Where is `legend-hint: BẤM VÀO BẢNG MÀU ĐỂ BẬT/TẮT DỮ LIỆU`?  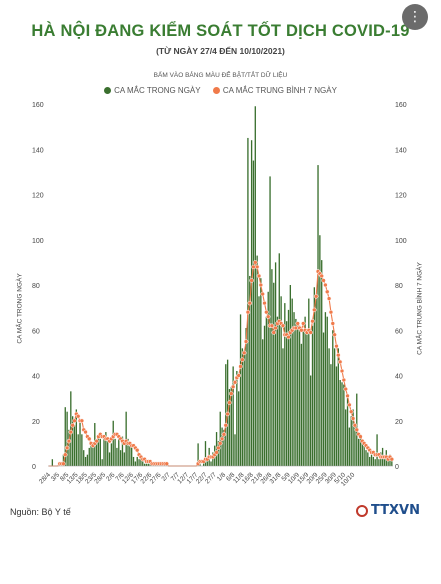 legend-hint: BẤM VÀO BẢNG MÀU ĐỂ BẬT/TẮT DỮ LIỆU is located at coordinates (220, 75).